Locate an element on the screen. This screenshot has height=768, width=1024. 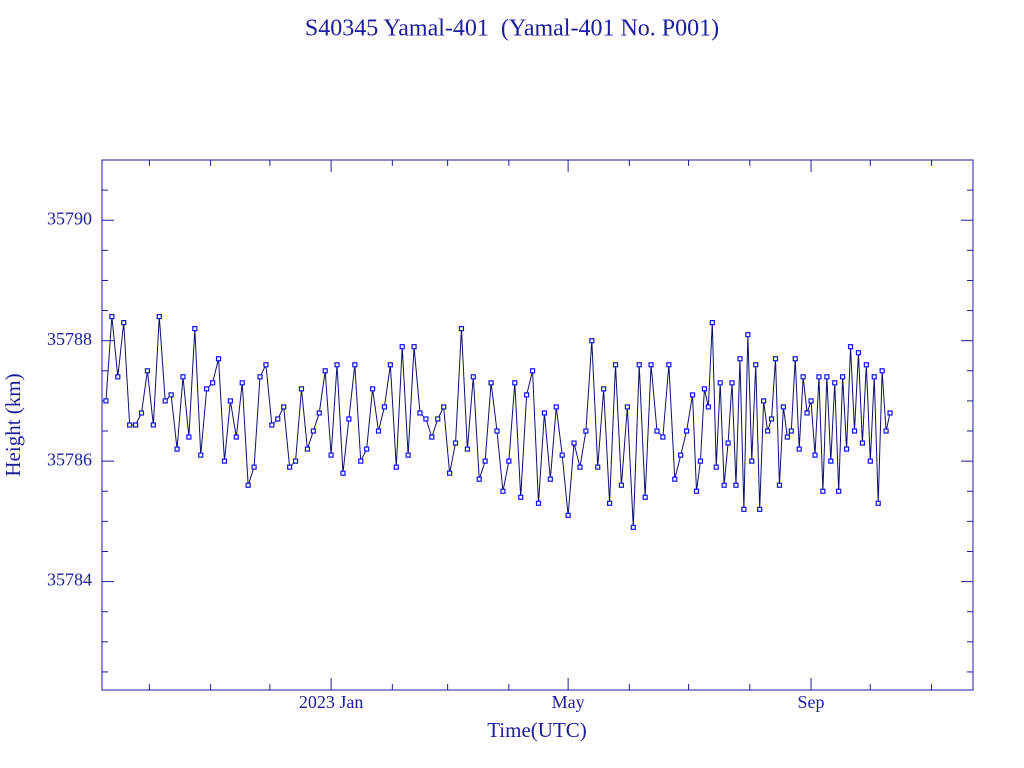
y-tick-label: 35790 is located at coordinates (69, 218).